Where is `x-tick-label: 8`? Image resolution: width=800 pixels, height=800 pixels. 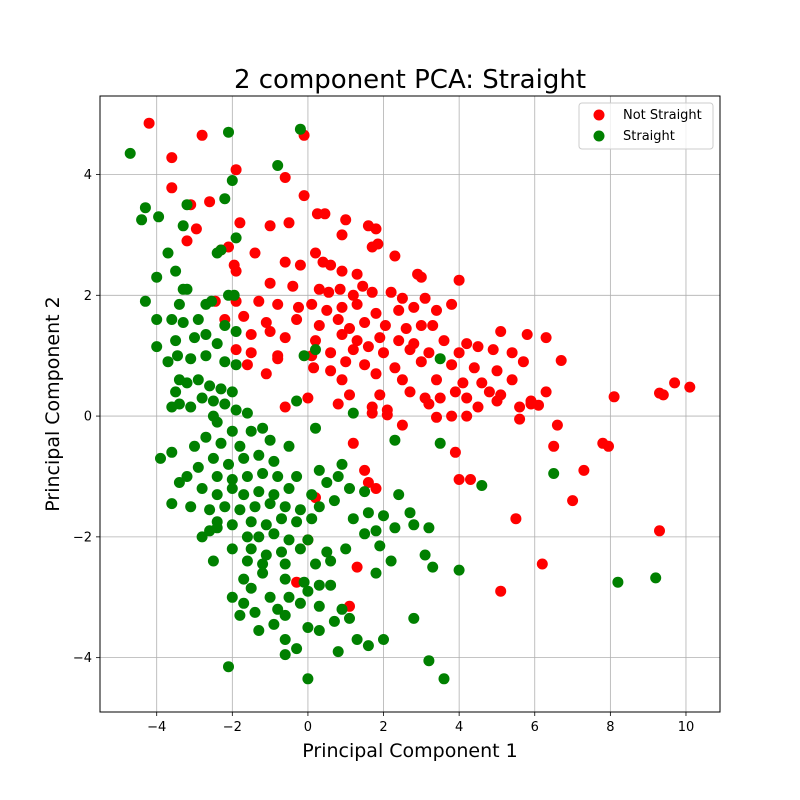
x-tick-label: 8 is located at coordinates (610, 727).